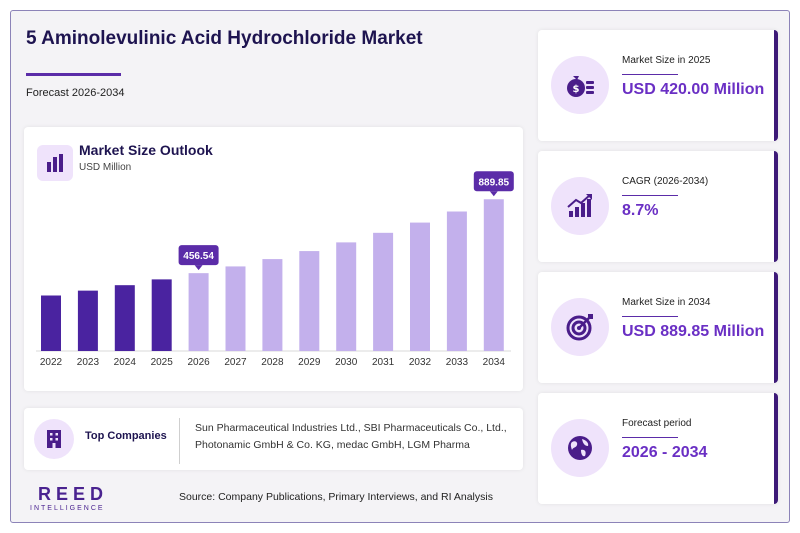 This screenshot has height=533, width=800. Describe the element at coordinates (105, 167) in the screenshot. I see `chart-unit: USD Million` at that location.